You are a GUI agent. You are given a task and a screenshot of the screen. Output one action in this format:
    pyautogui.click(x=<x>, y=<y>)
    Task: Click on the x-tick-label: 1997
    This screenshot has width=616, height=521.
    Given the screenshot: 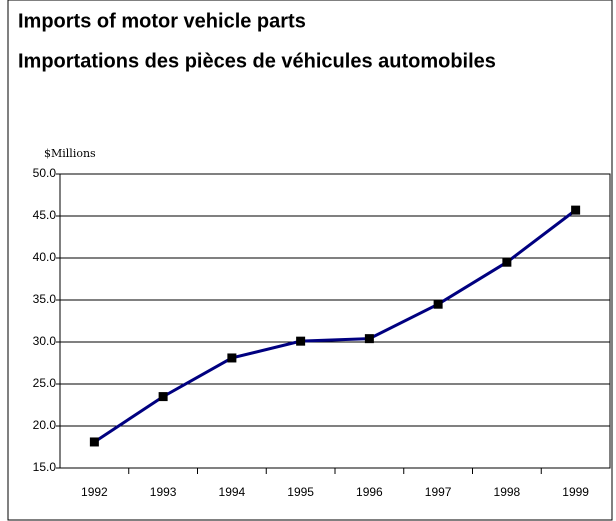 What is the action you would take?
    pyautogui.click(x=438, y=492)
    